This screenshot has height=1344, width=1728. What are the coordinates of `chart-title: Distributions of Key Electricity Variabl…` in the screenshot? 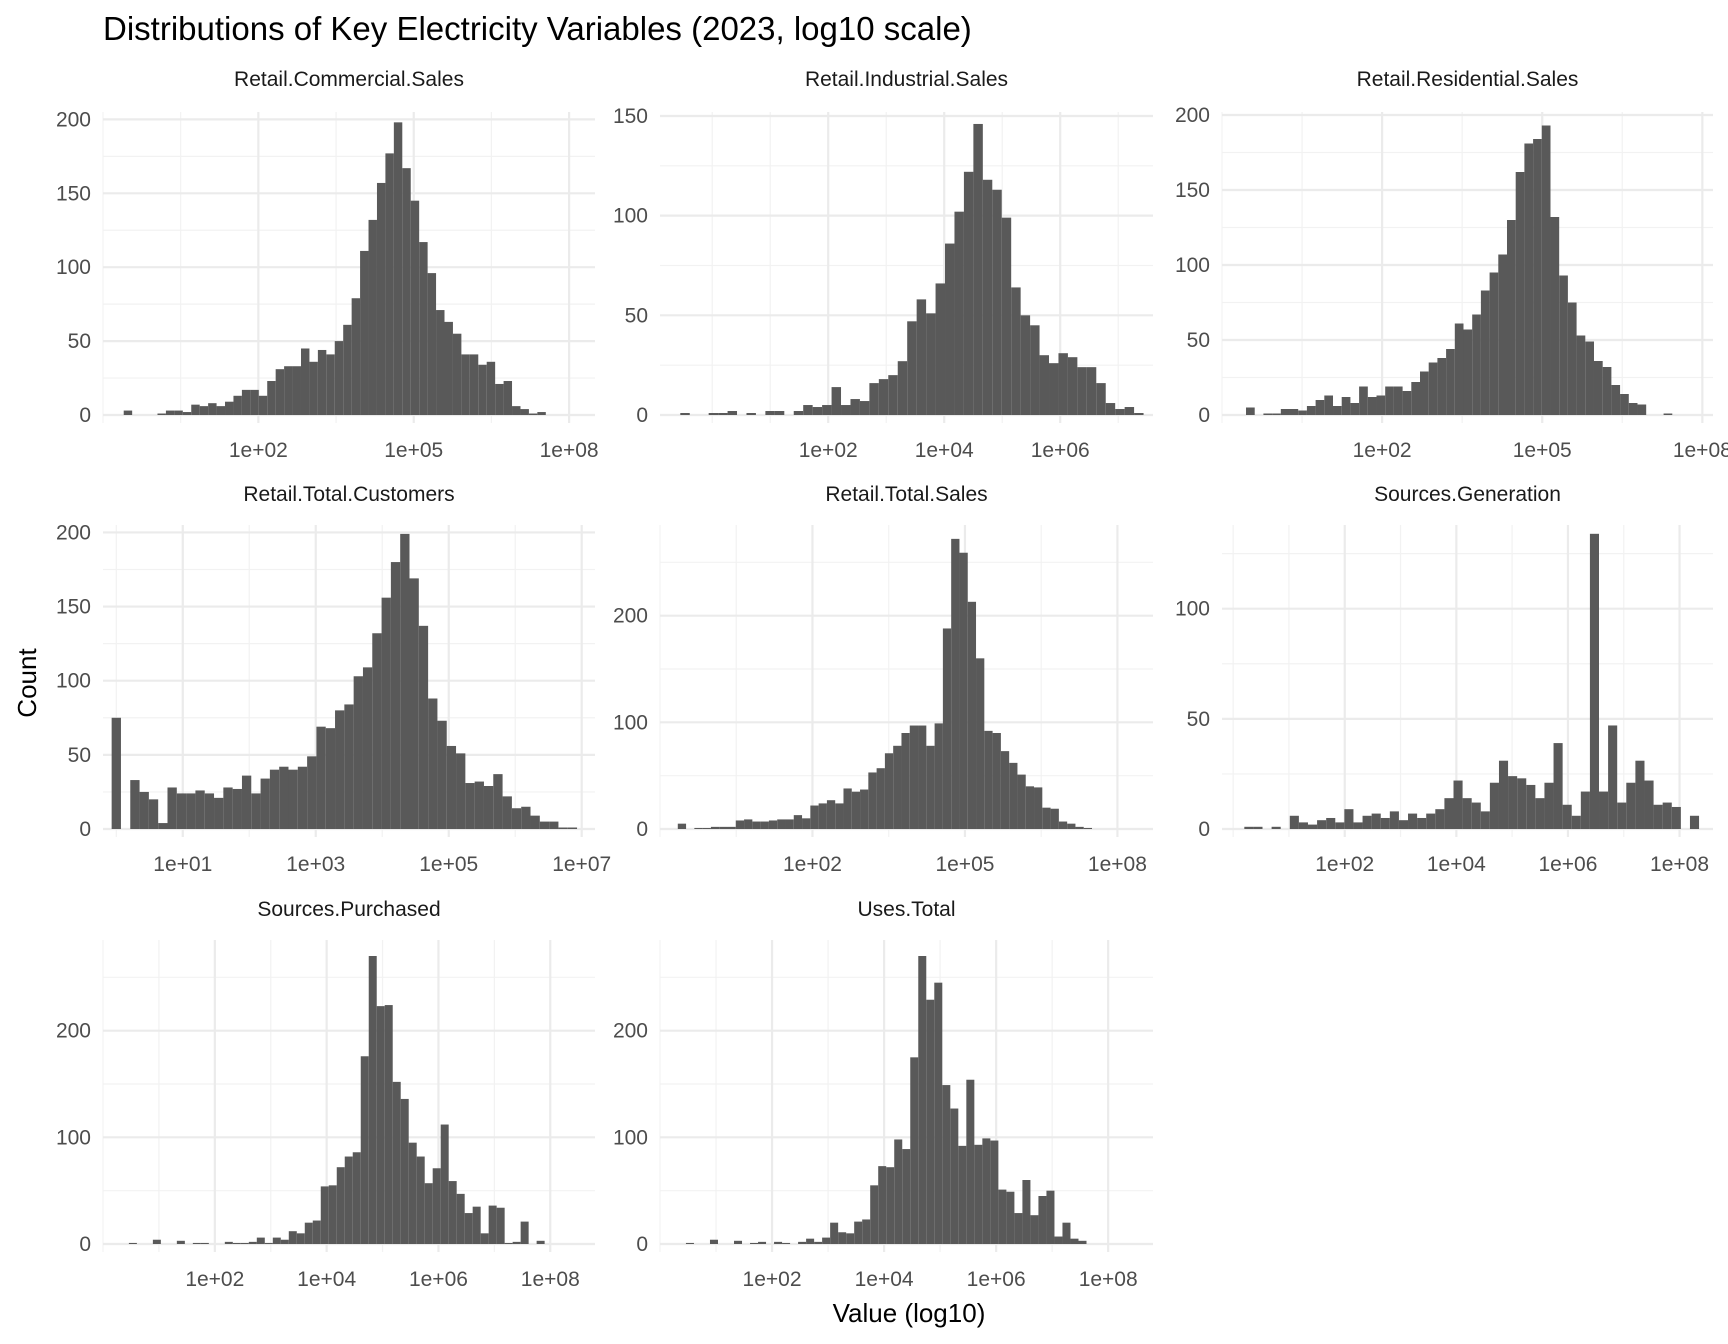 It's located at (537, 28).